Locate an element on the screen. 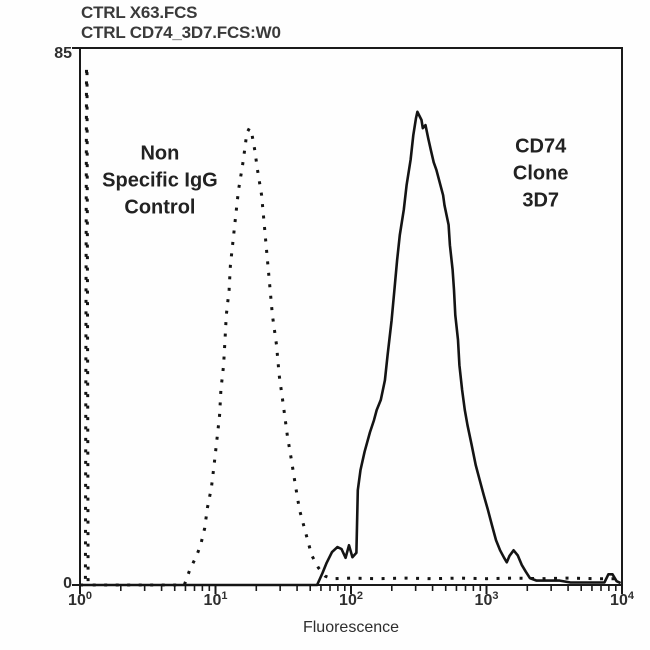 The image size is (650, 650). x-tick-label-10e2: 10² is located at coordinates (351, 599).